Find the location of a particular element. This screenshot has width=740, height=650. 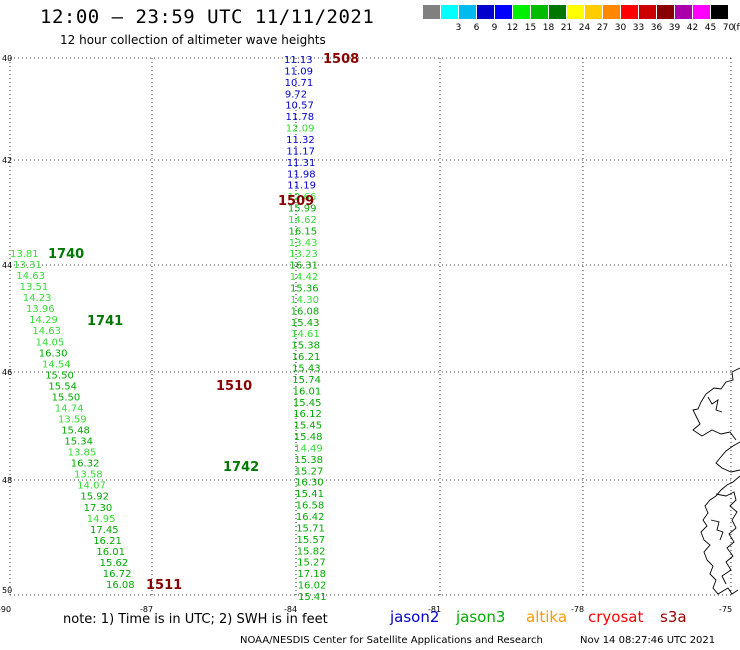

pass-label-1741: 1741 is located at coordinates (105, 321).